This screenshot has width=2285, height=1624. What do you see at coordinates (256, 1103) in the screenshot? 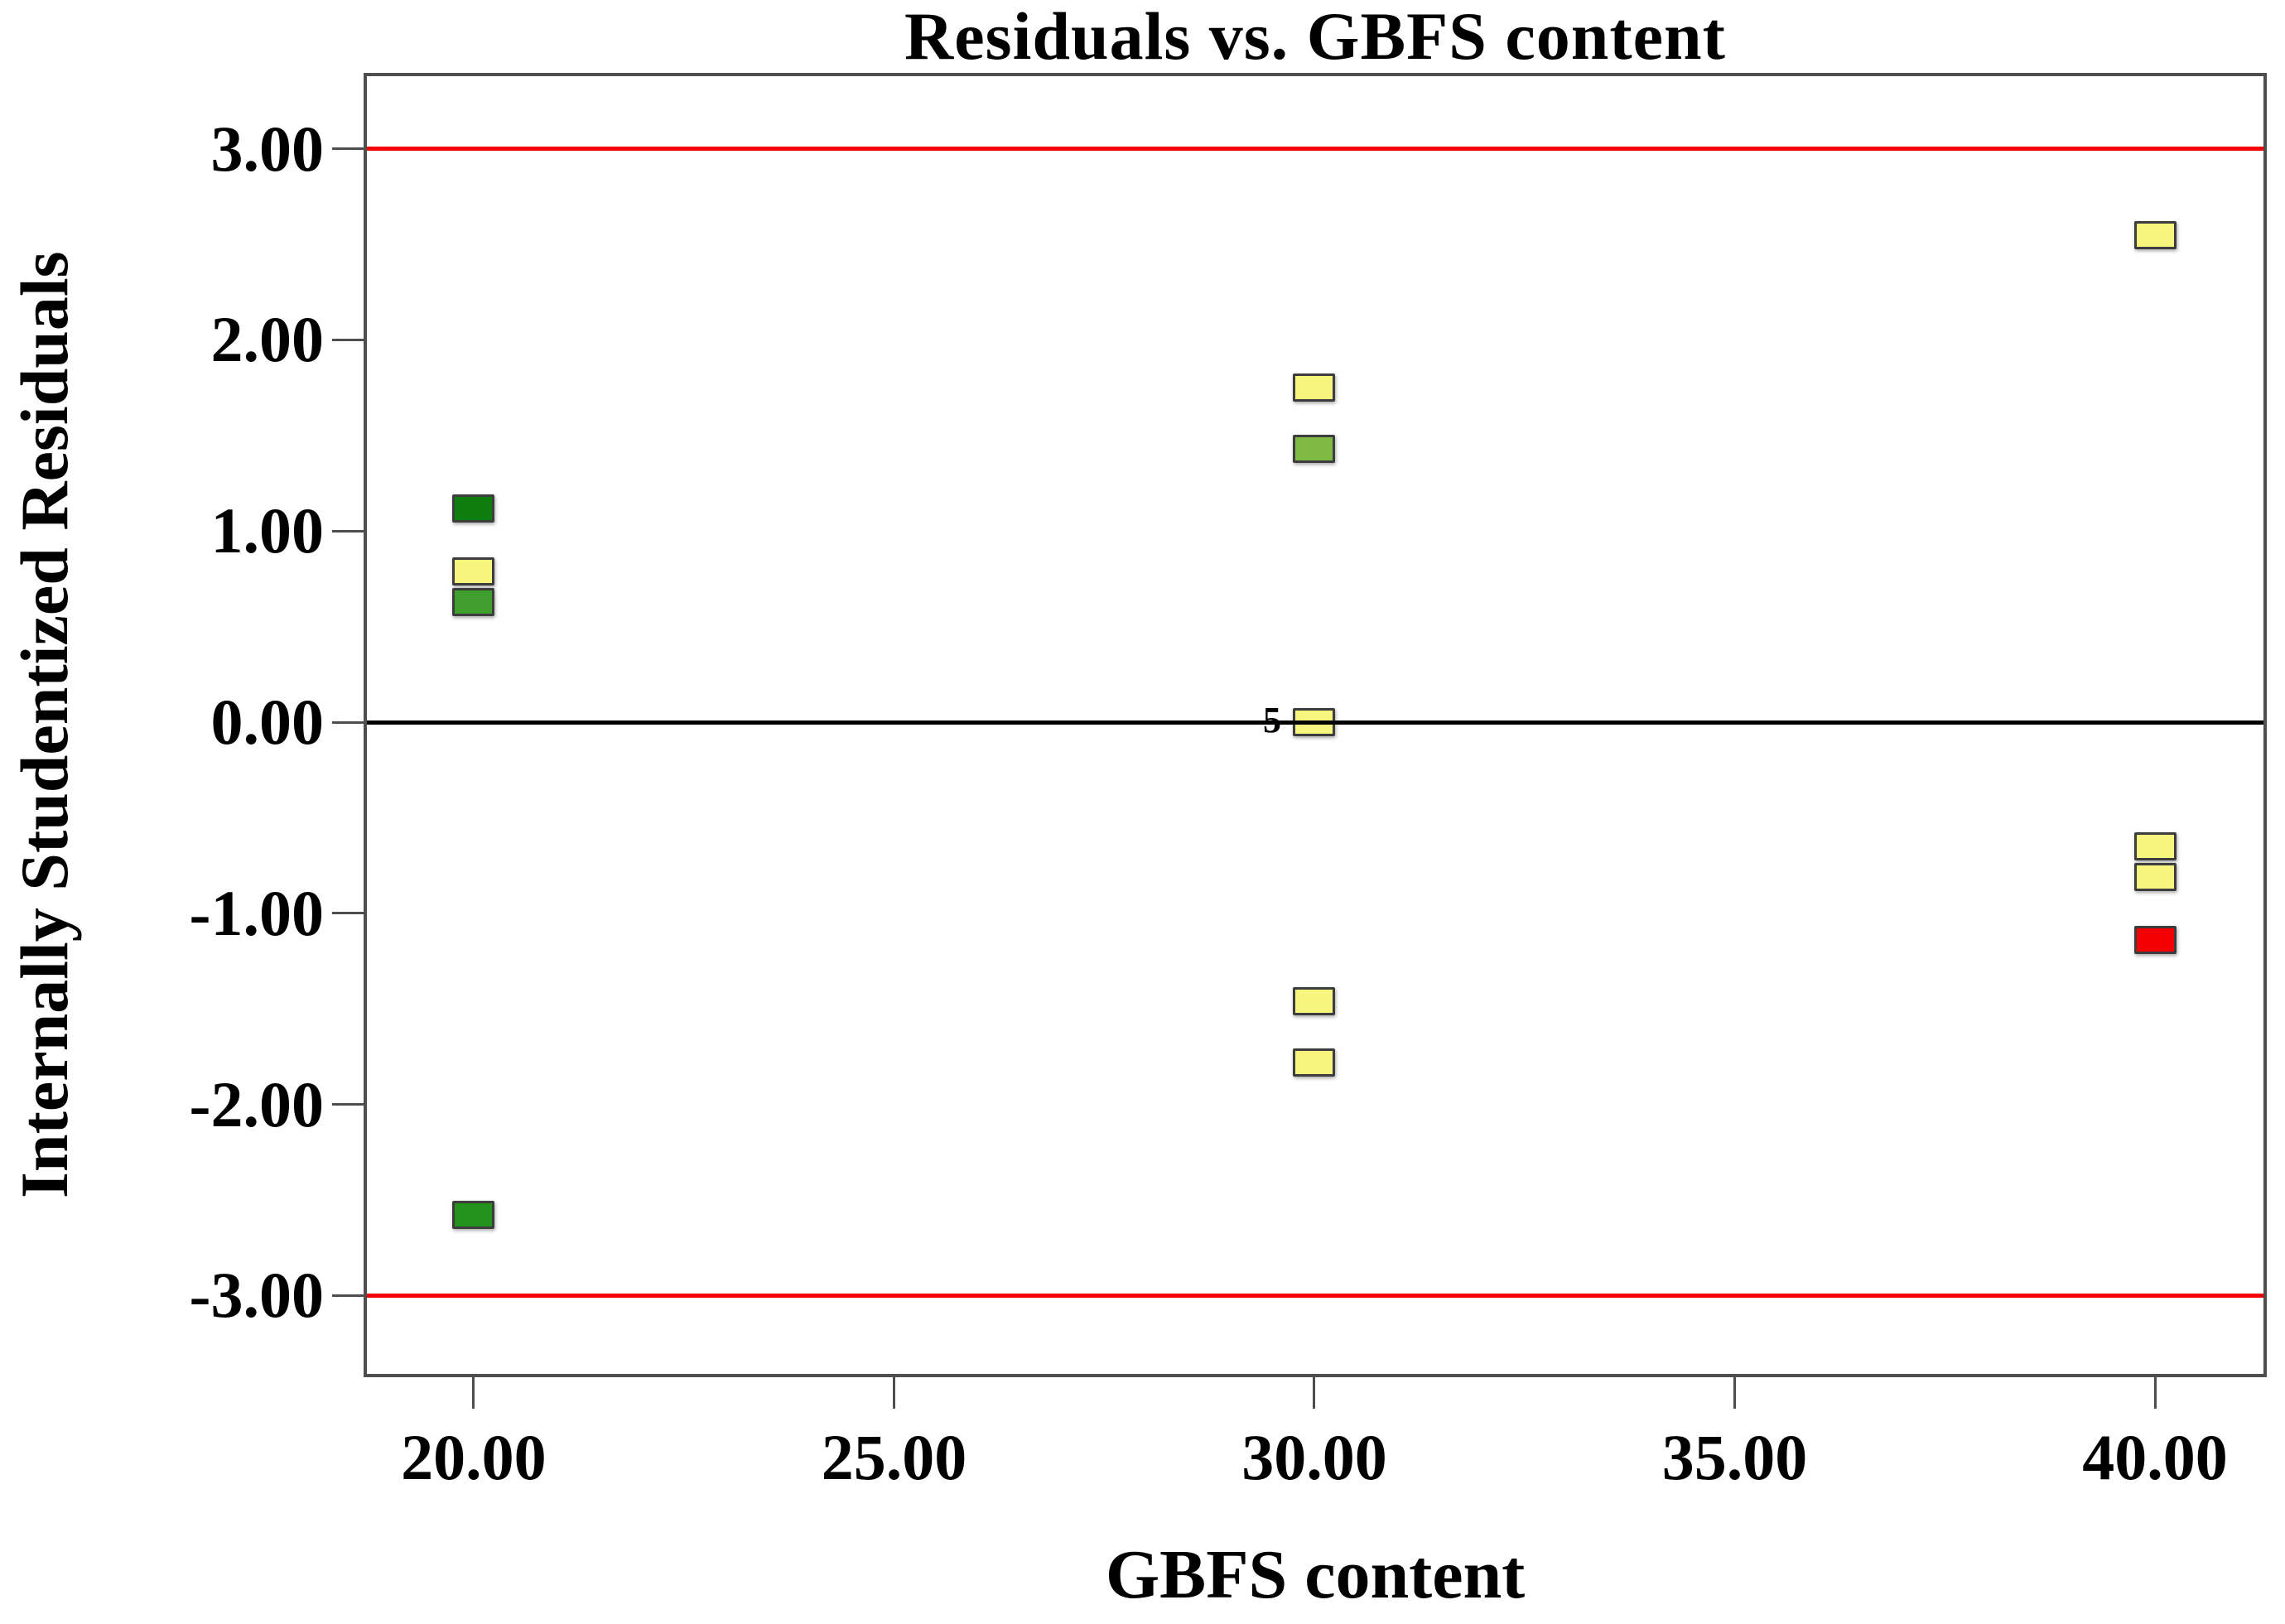
I see `y-axis-tick-label: -2.00` at bounding box center [256, 1103].